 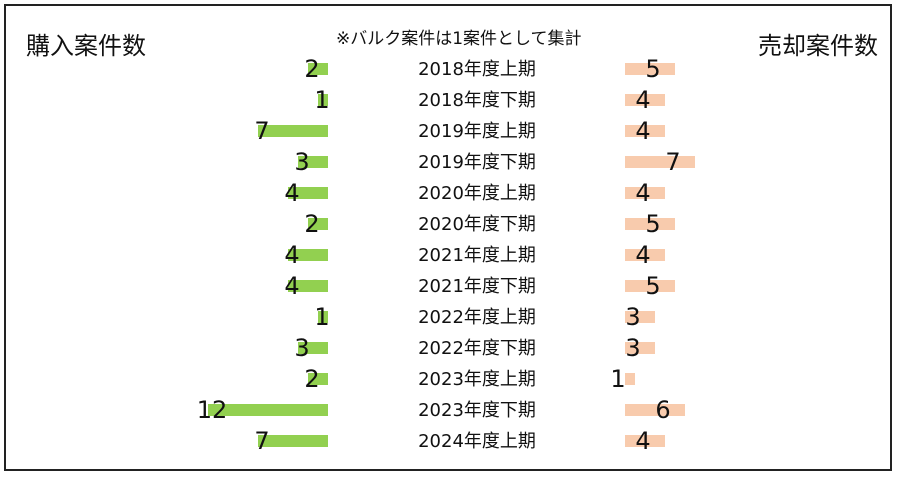 What do you see at coordinates (818, 46) in the screenshot?
I see `sale-count-title: 売却案件数` at bounding box center [818, 46].